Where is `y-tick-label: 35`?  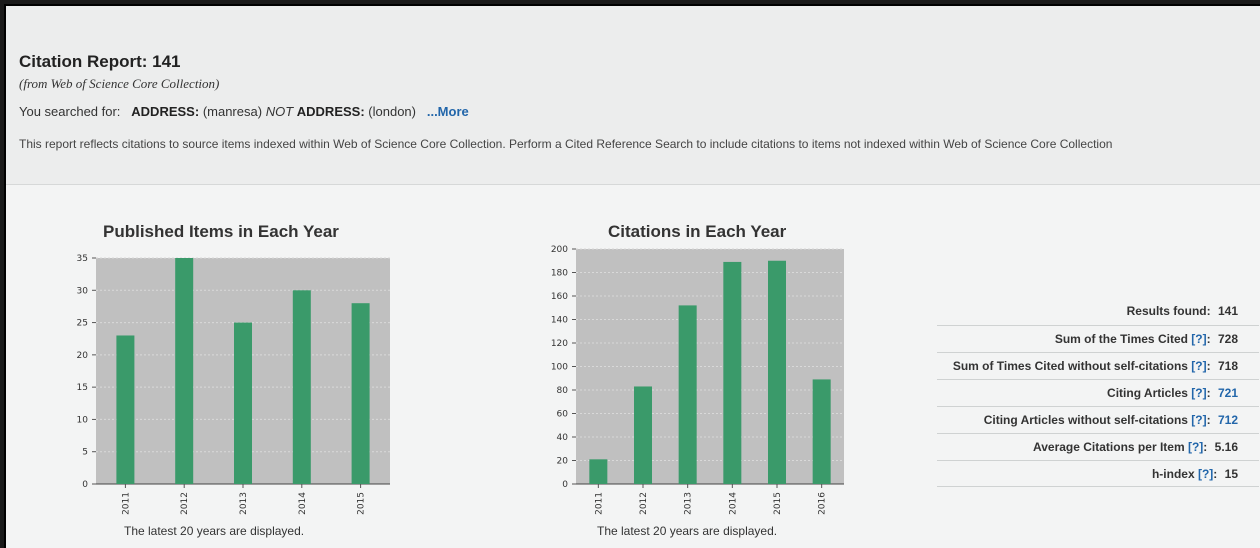
y-tick-label: 35 is located at coordinates (82, 259).